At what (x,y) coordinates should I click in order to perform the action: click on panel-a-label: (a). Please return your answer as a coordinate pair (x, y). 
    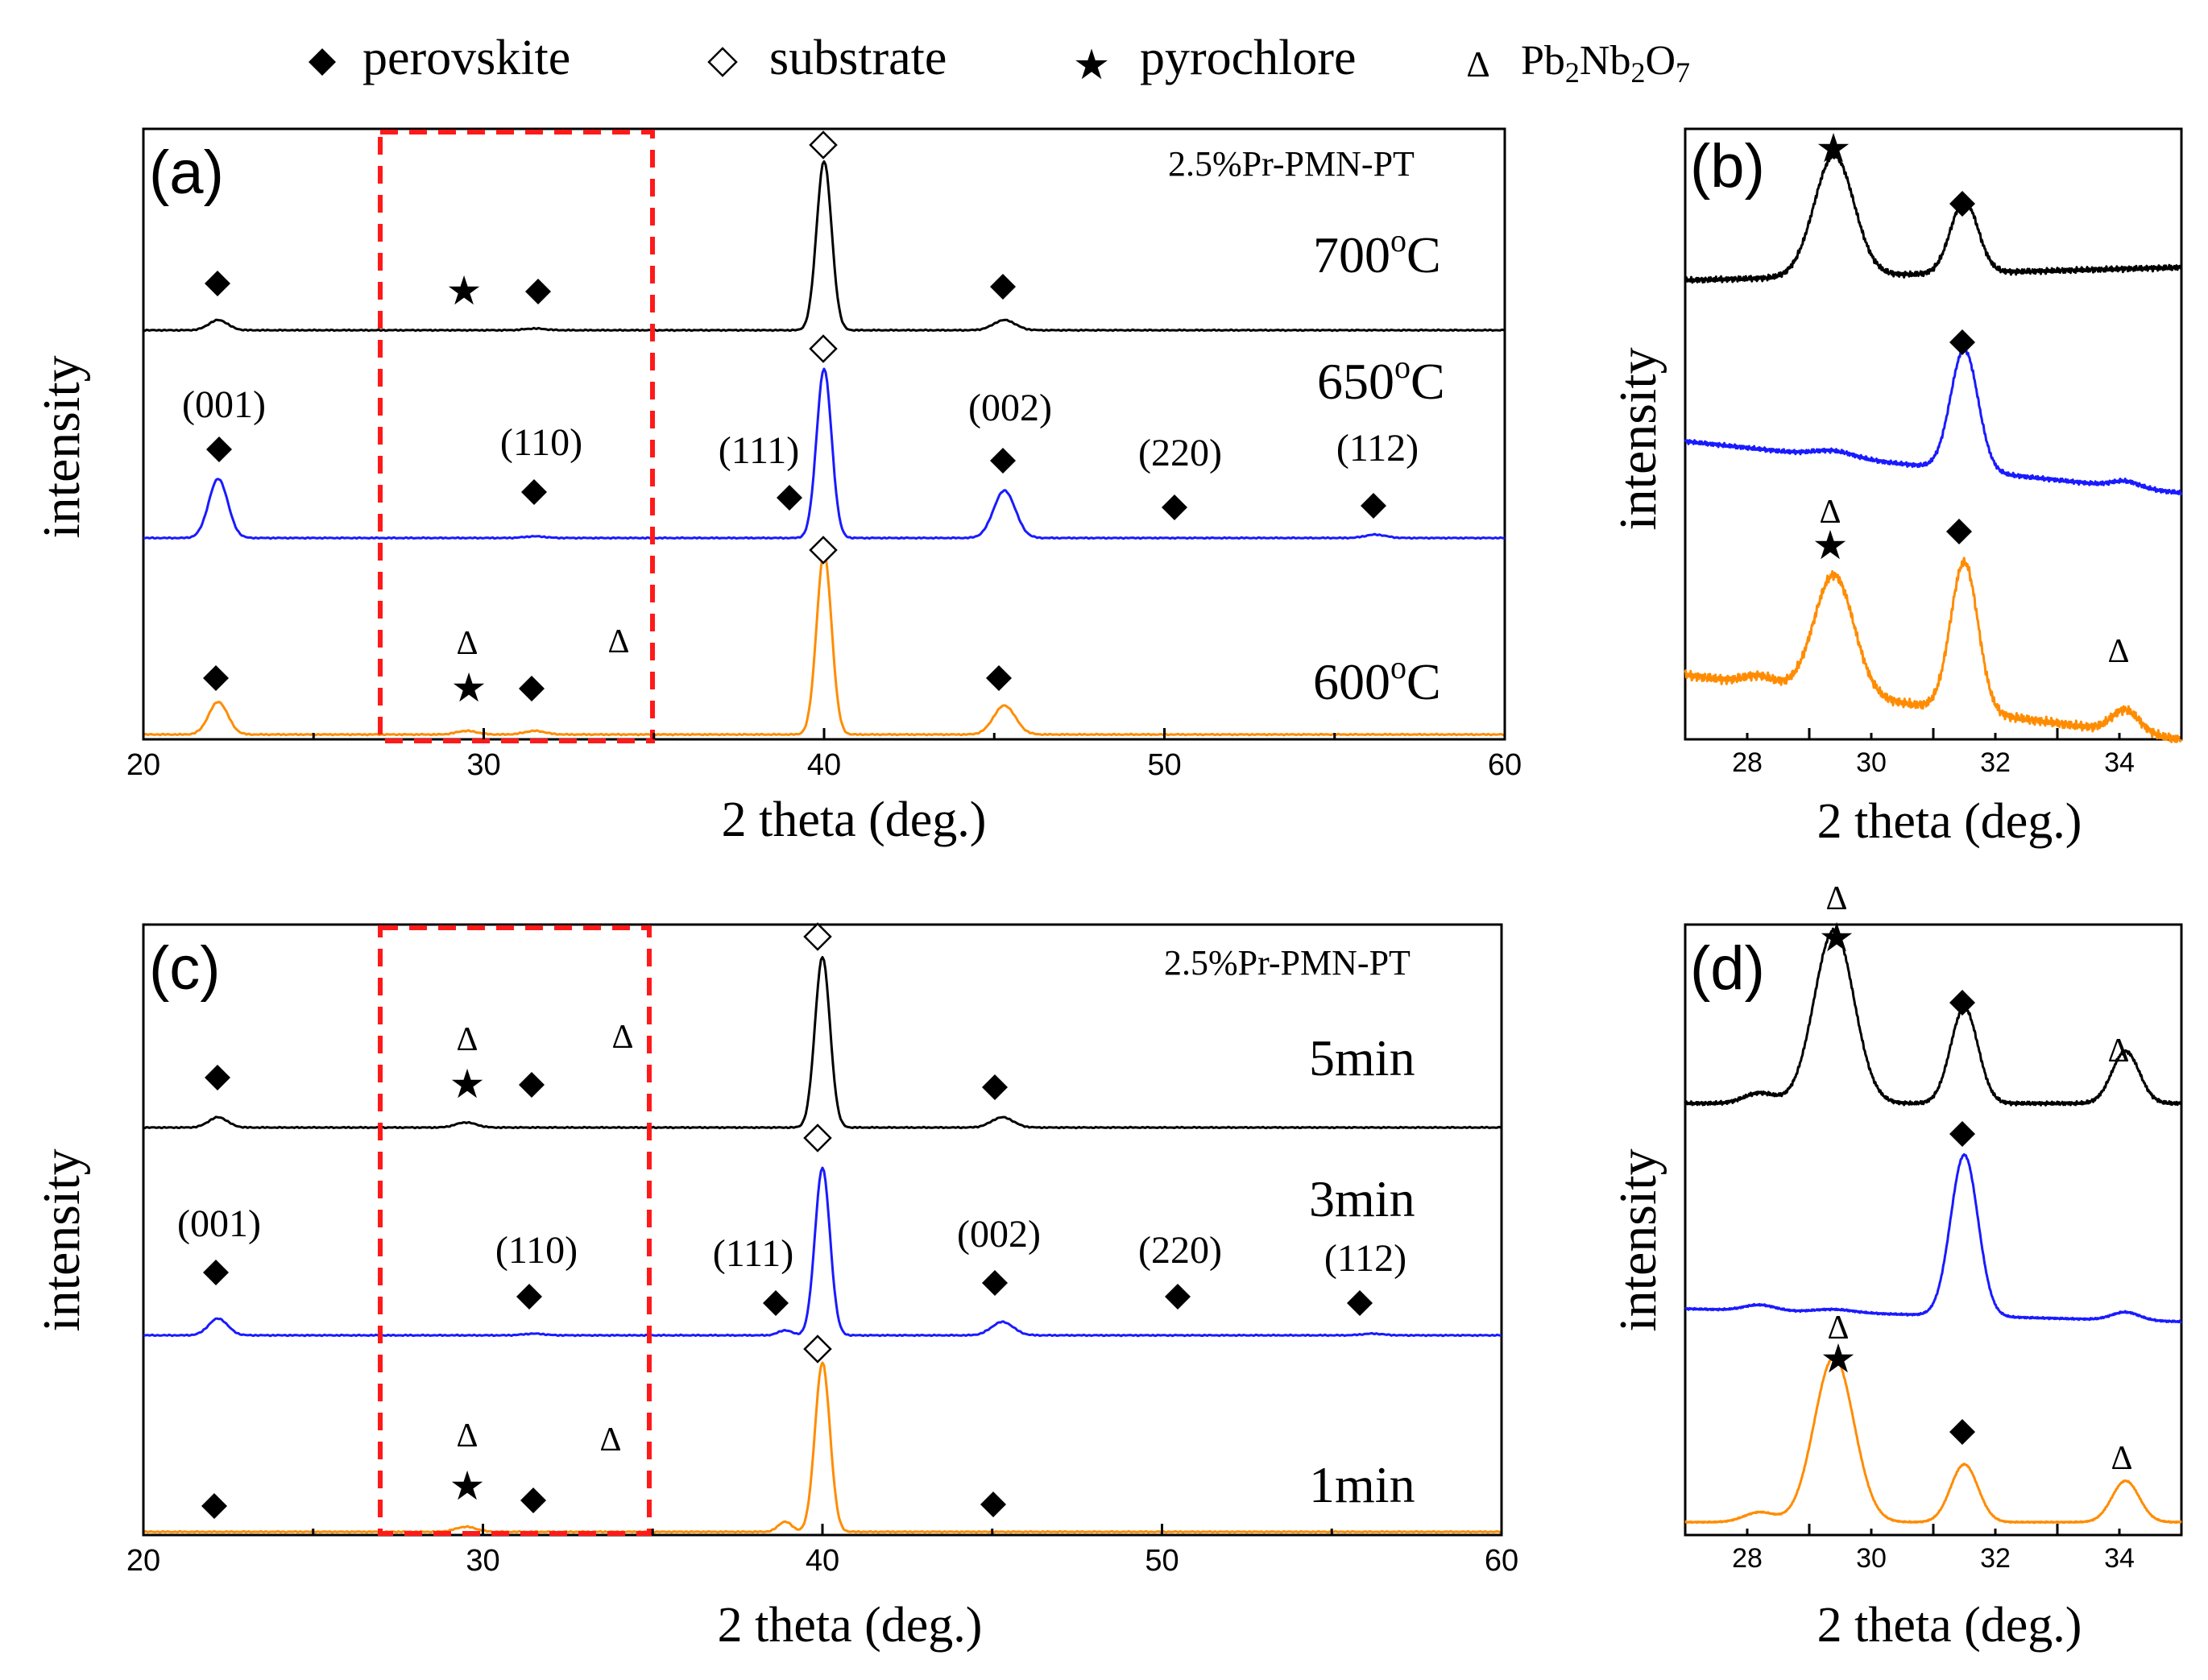
    Looking at the image, I should click on (186, 173).